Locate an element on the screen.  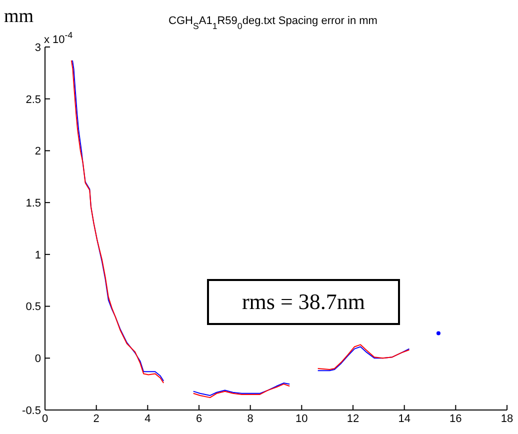
x-tick-label: 2 is located at coordinates (96, 418).